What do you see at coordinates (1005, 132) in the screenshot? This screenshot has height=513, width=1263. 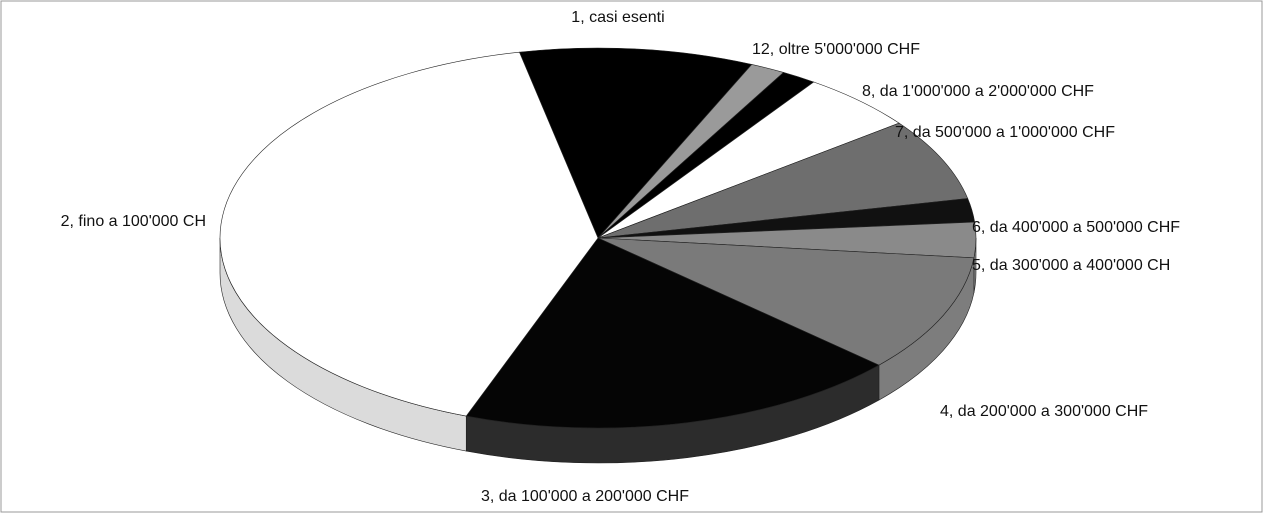 I see `slice-label: 7, da 500'000 a 1'000'000 CHF` at bounding box center [1005, 132].